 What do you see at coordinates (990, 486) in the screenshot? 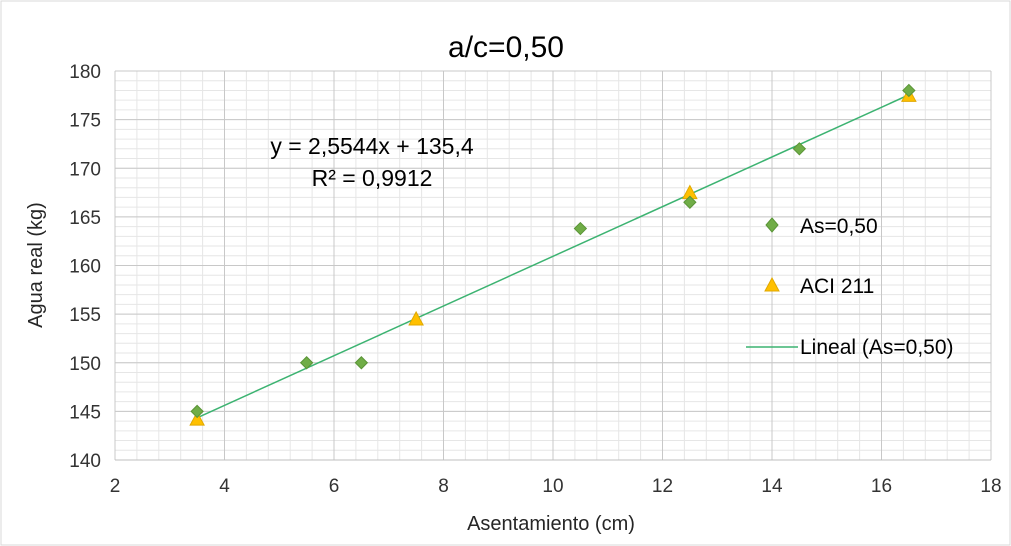
I see `x-tick-label: 18` at bounding box center [990, 486].